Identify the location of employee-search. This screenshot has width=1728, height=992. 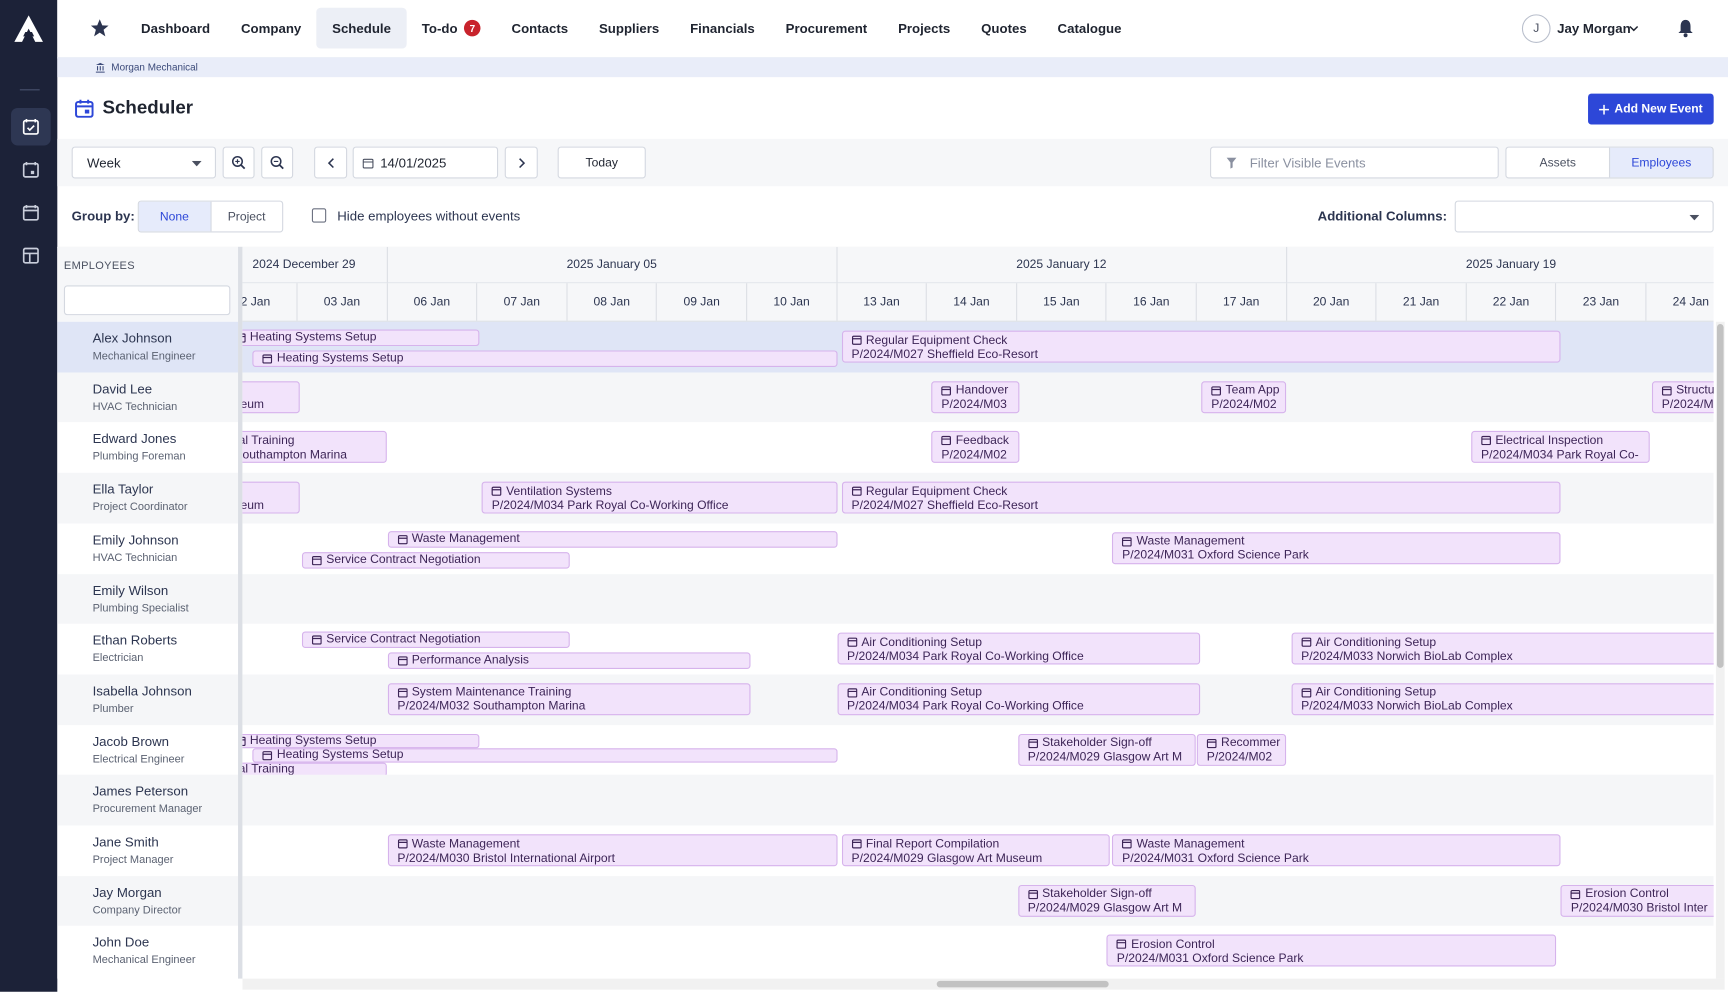
(147, 300).